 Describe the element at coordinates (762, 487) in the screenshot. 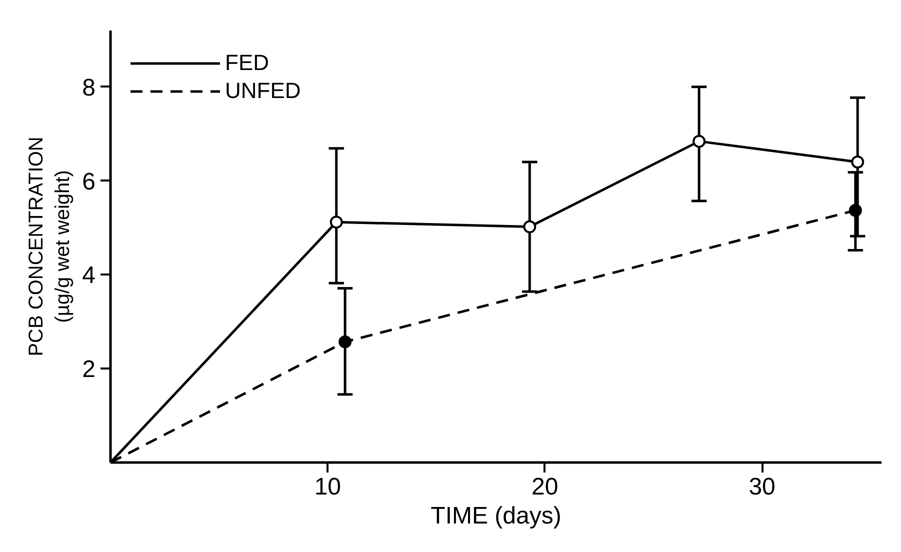

I see `x-tick-label: 30` at that location.